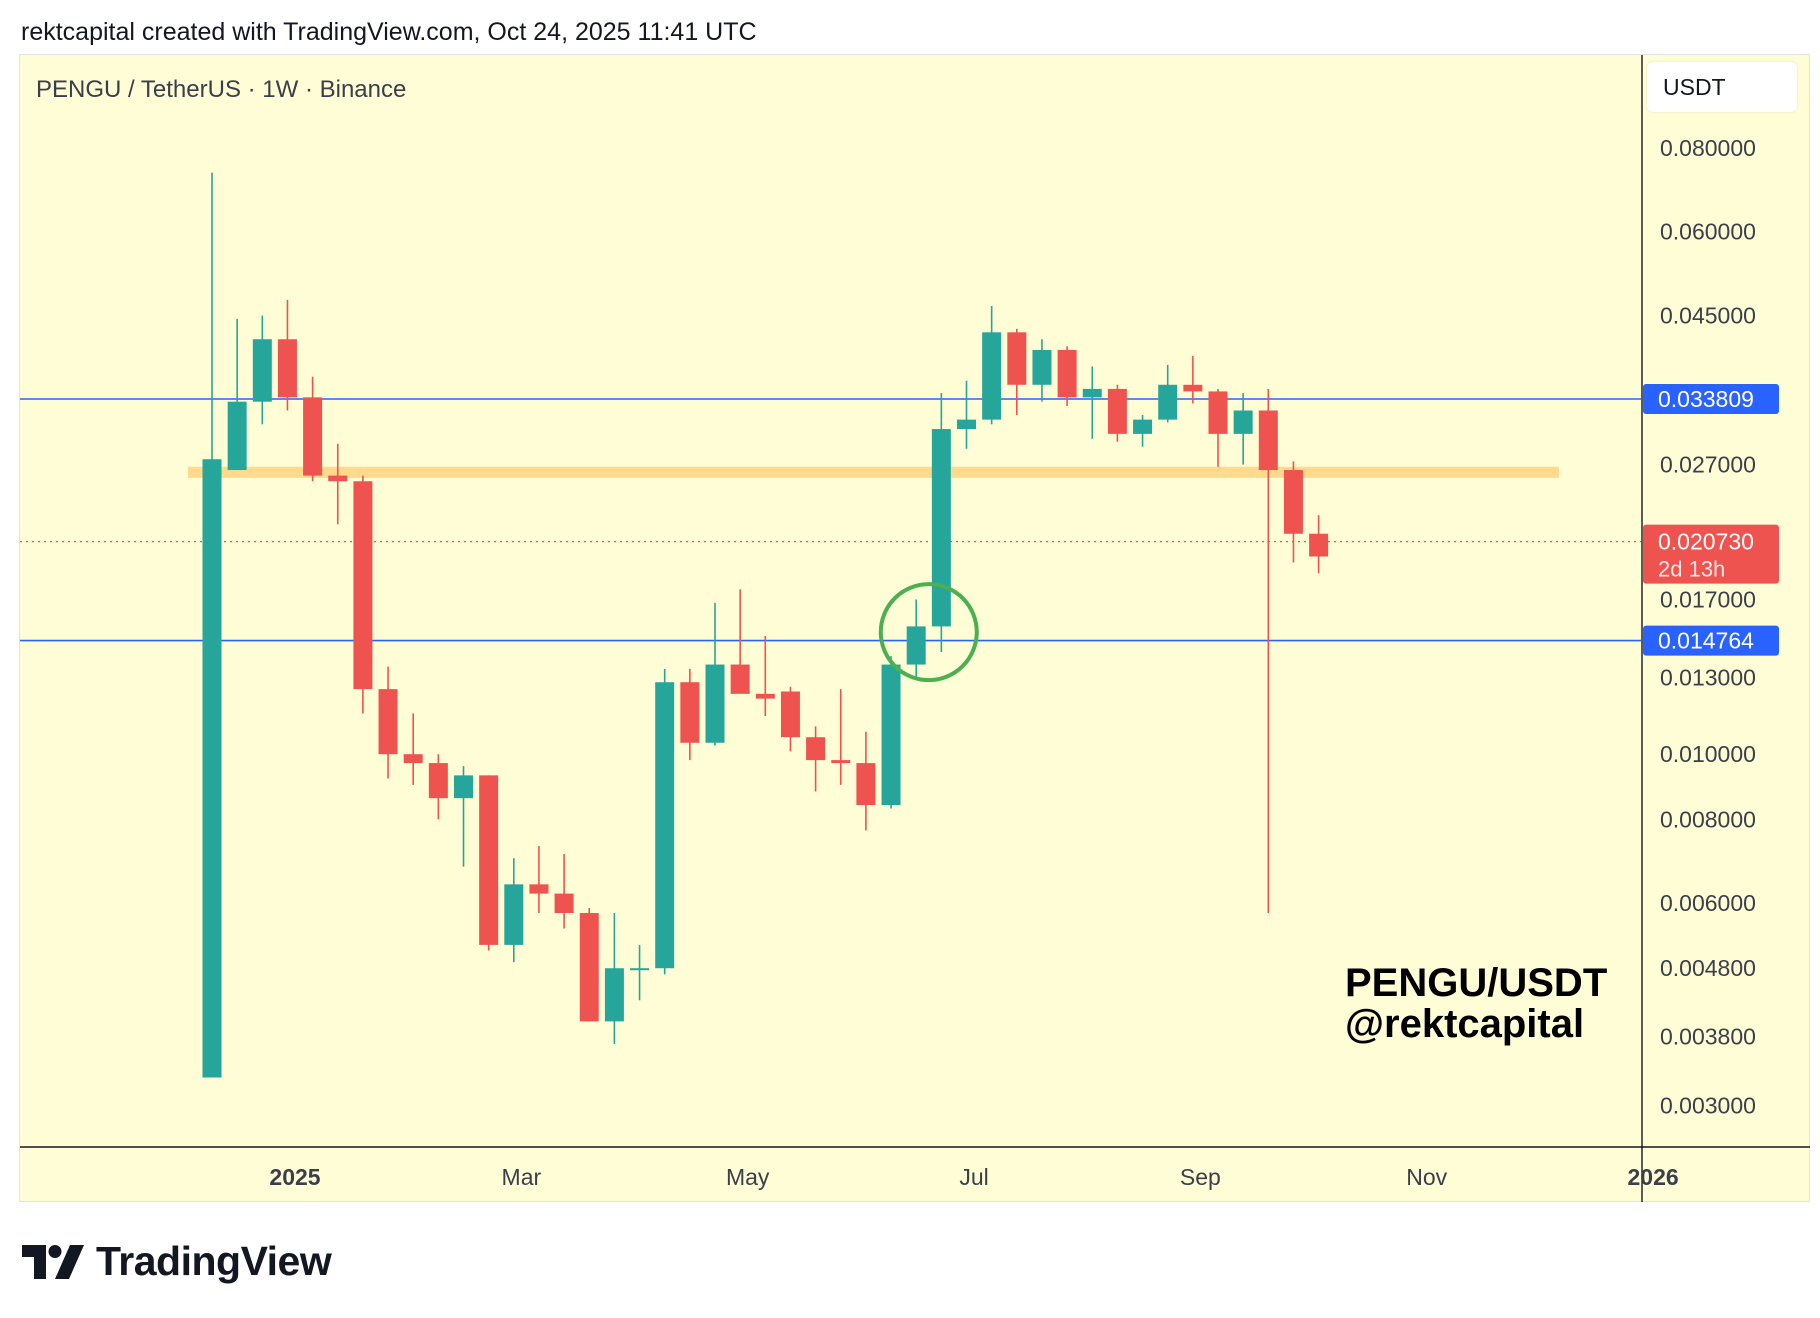 This screenshot has width=1820, height=1318. What do you see at coordinates (294, 1177) in the screenshot?
I see `time-tick-label: 2025` at bounding box center [294, 1177].